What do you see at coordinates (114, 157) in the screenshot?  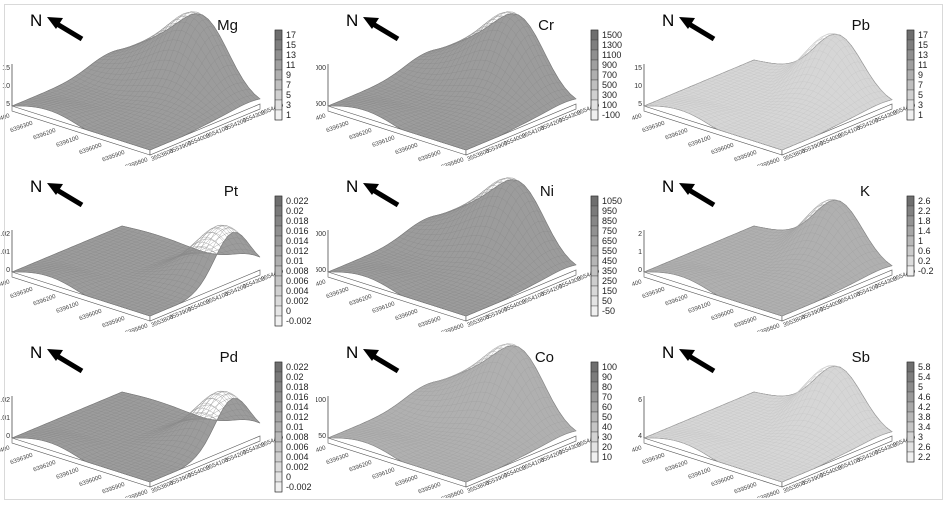 I see `y-tick-label: 6395900` at bounding box center [114, 157].